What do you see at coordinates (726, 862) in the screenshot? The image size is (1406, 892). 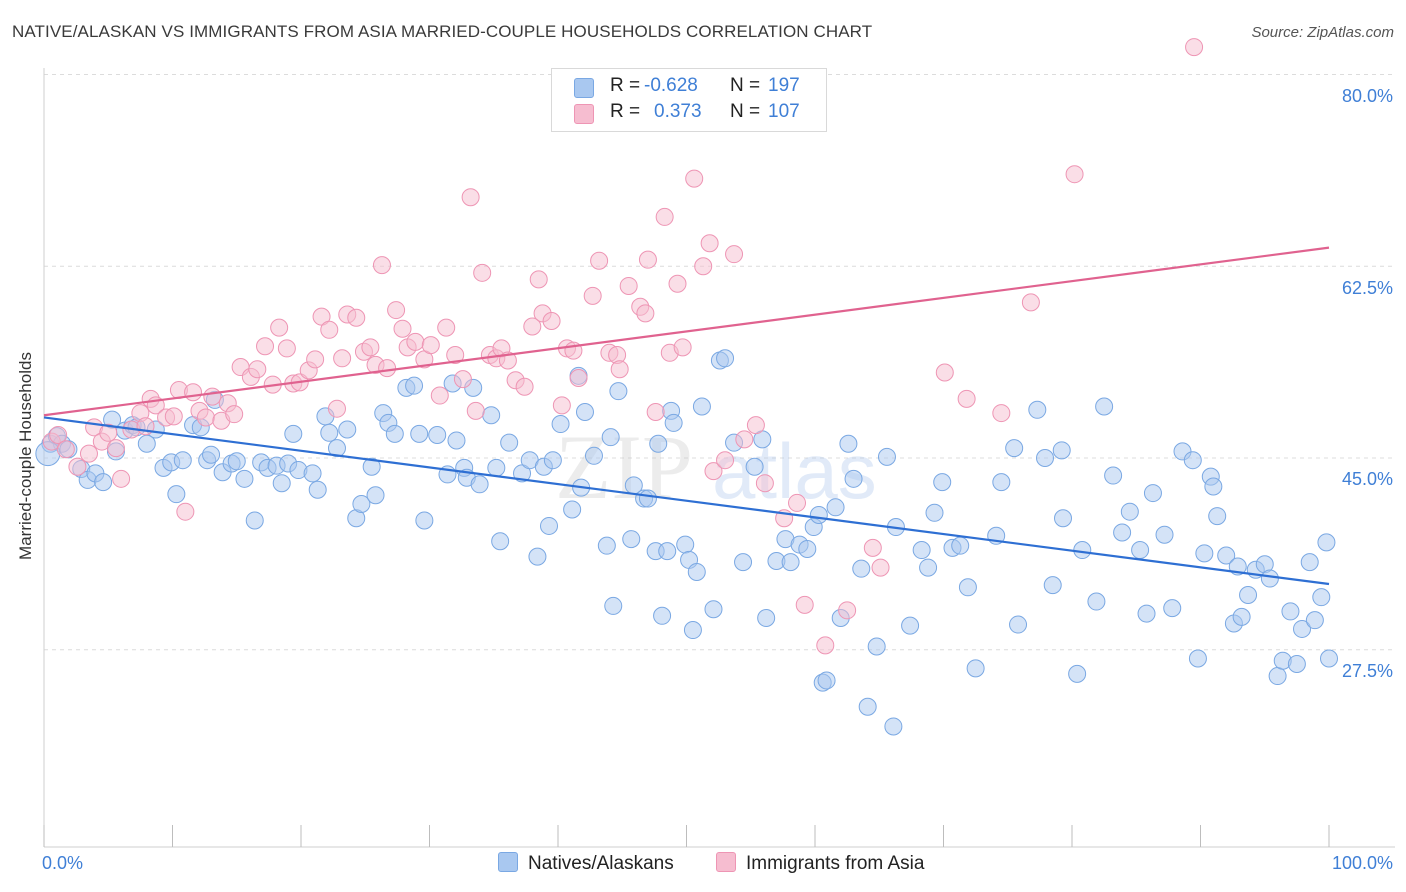 I see `bottom-swatch-pink` at bounding box center [726, 862].